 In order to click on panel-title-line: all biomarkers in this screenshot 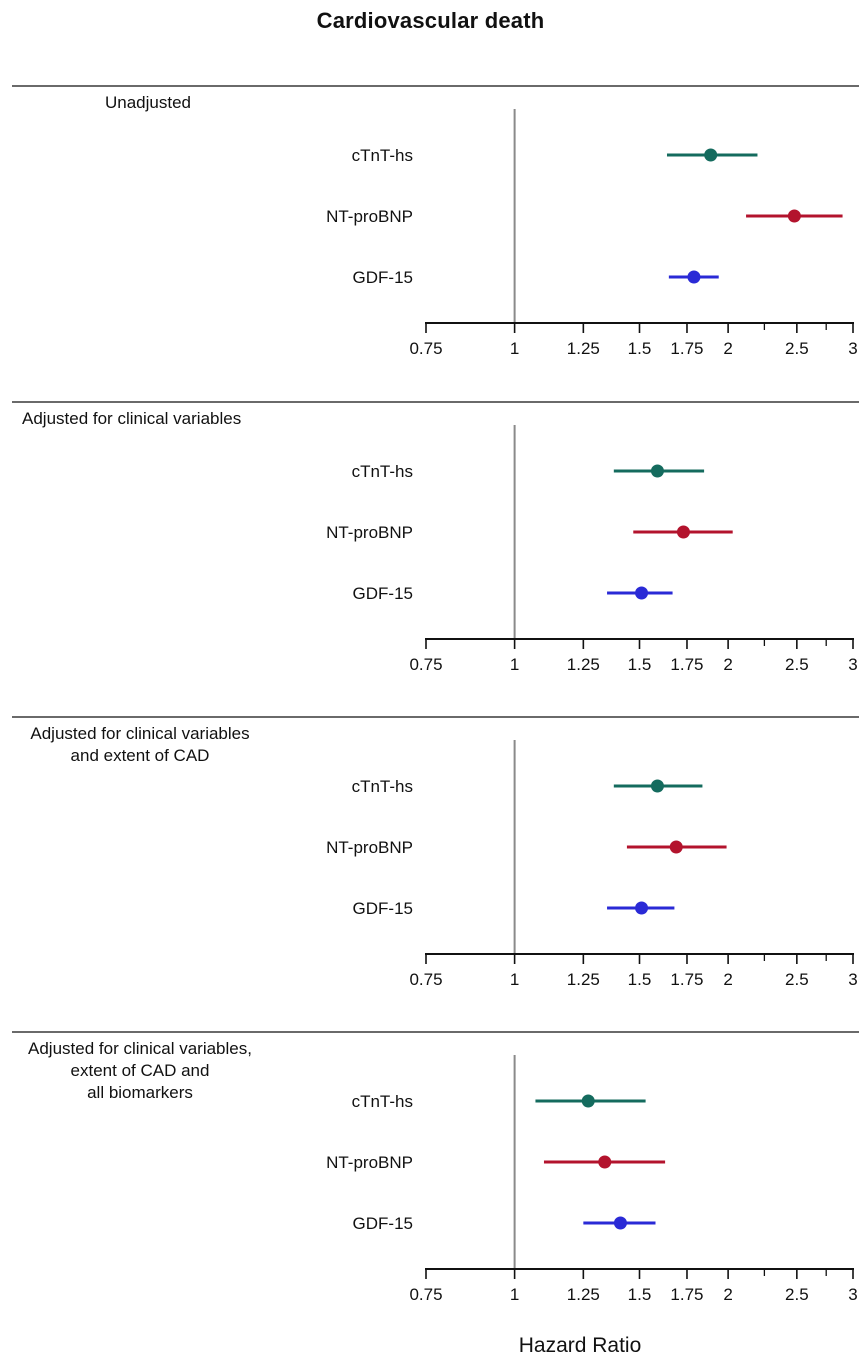, I will do `click(140, 1092)`.